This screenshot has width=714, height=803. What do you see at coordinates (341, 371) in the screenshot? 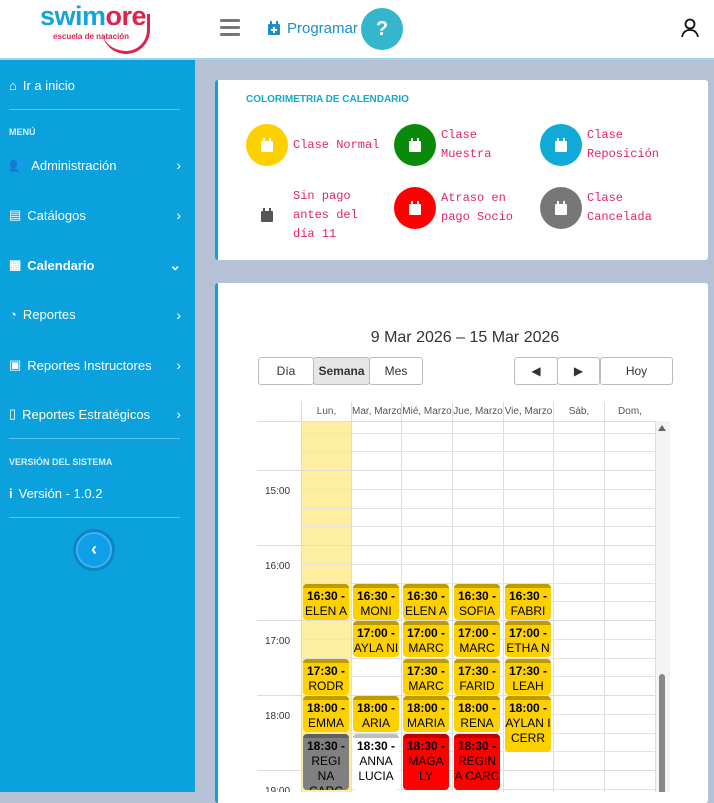
I see `view-week-button: Semana` at bounding box center [341, 371].